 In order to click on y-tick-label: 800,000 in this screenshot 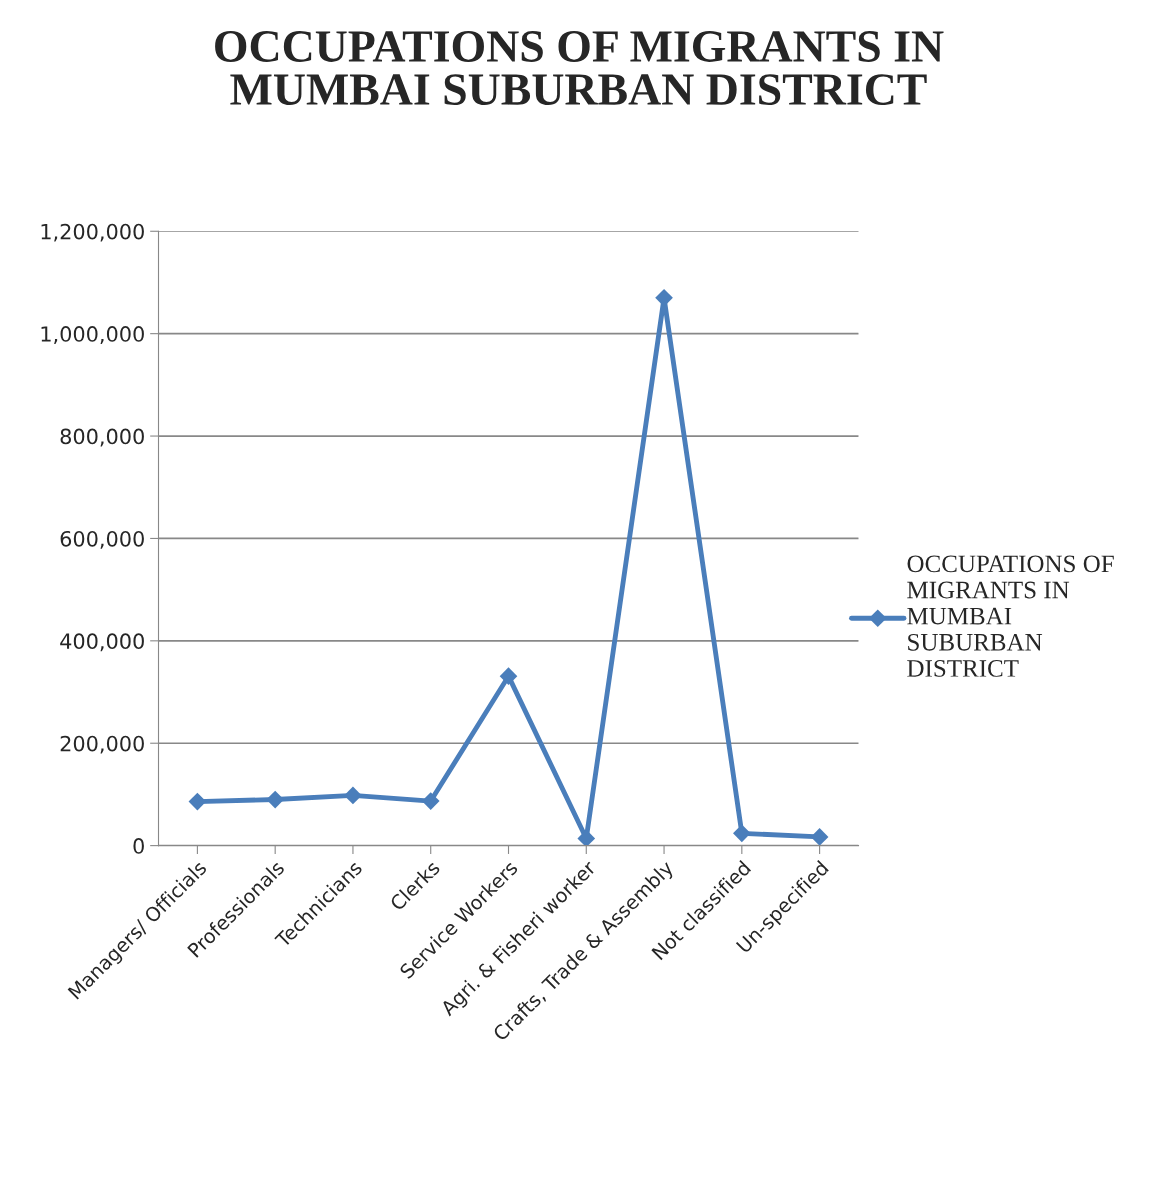, I will do `click(102, 437)`.